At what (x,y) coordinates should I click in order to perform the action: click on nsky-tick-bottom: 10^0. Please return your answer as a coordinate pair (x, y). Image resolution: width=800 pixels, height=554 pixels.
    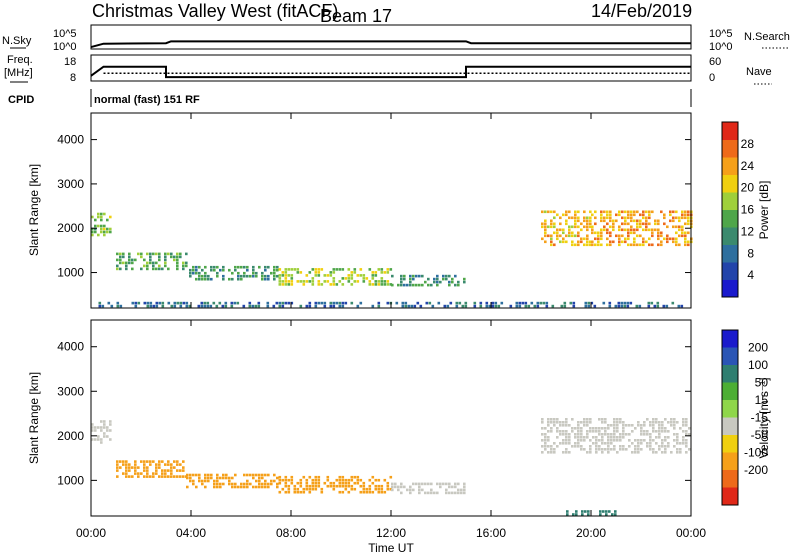
    Looking at the image, I should click on (65, 47).